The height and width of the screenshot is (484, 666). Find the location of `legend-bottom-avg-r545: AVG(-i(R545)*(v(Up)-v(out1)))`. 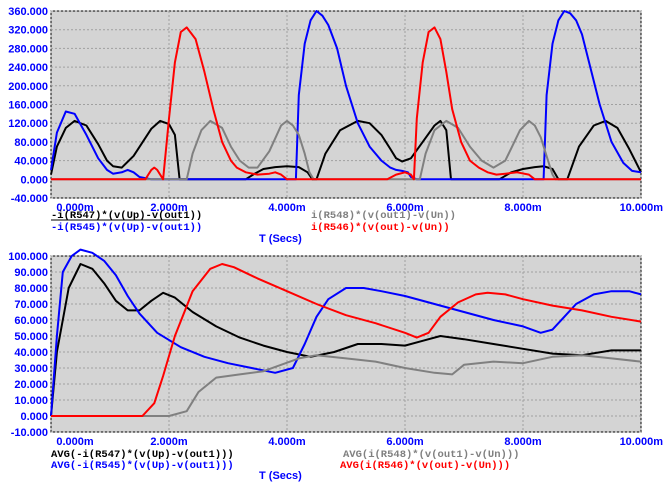

legend-bottom-avg-r545: AVG(-i(R545)*(v(Up)-v(out1))) is located at coordinates (142, 466).